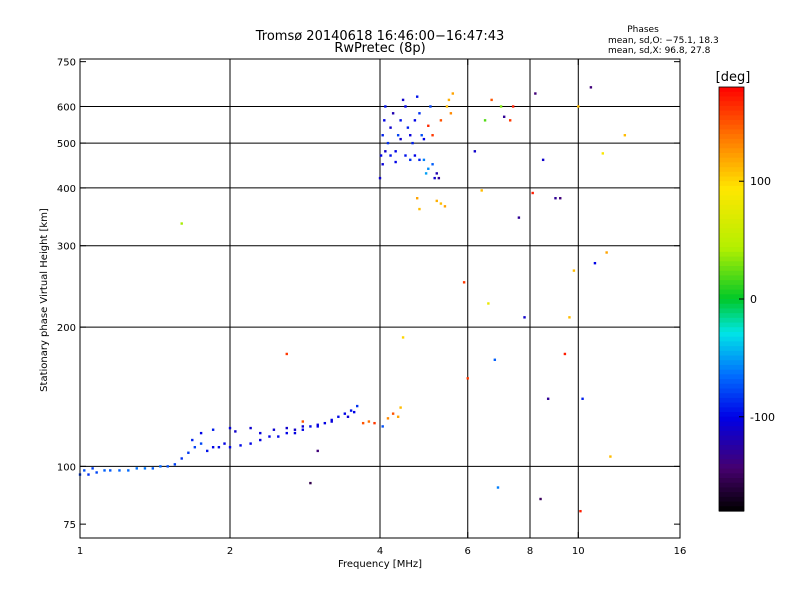  Describe the element at coordinates (379, 48) in the screenshot. I see `chart-subtitle: RwPretec (8p)` at that location.